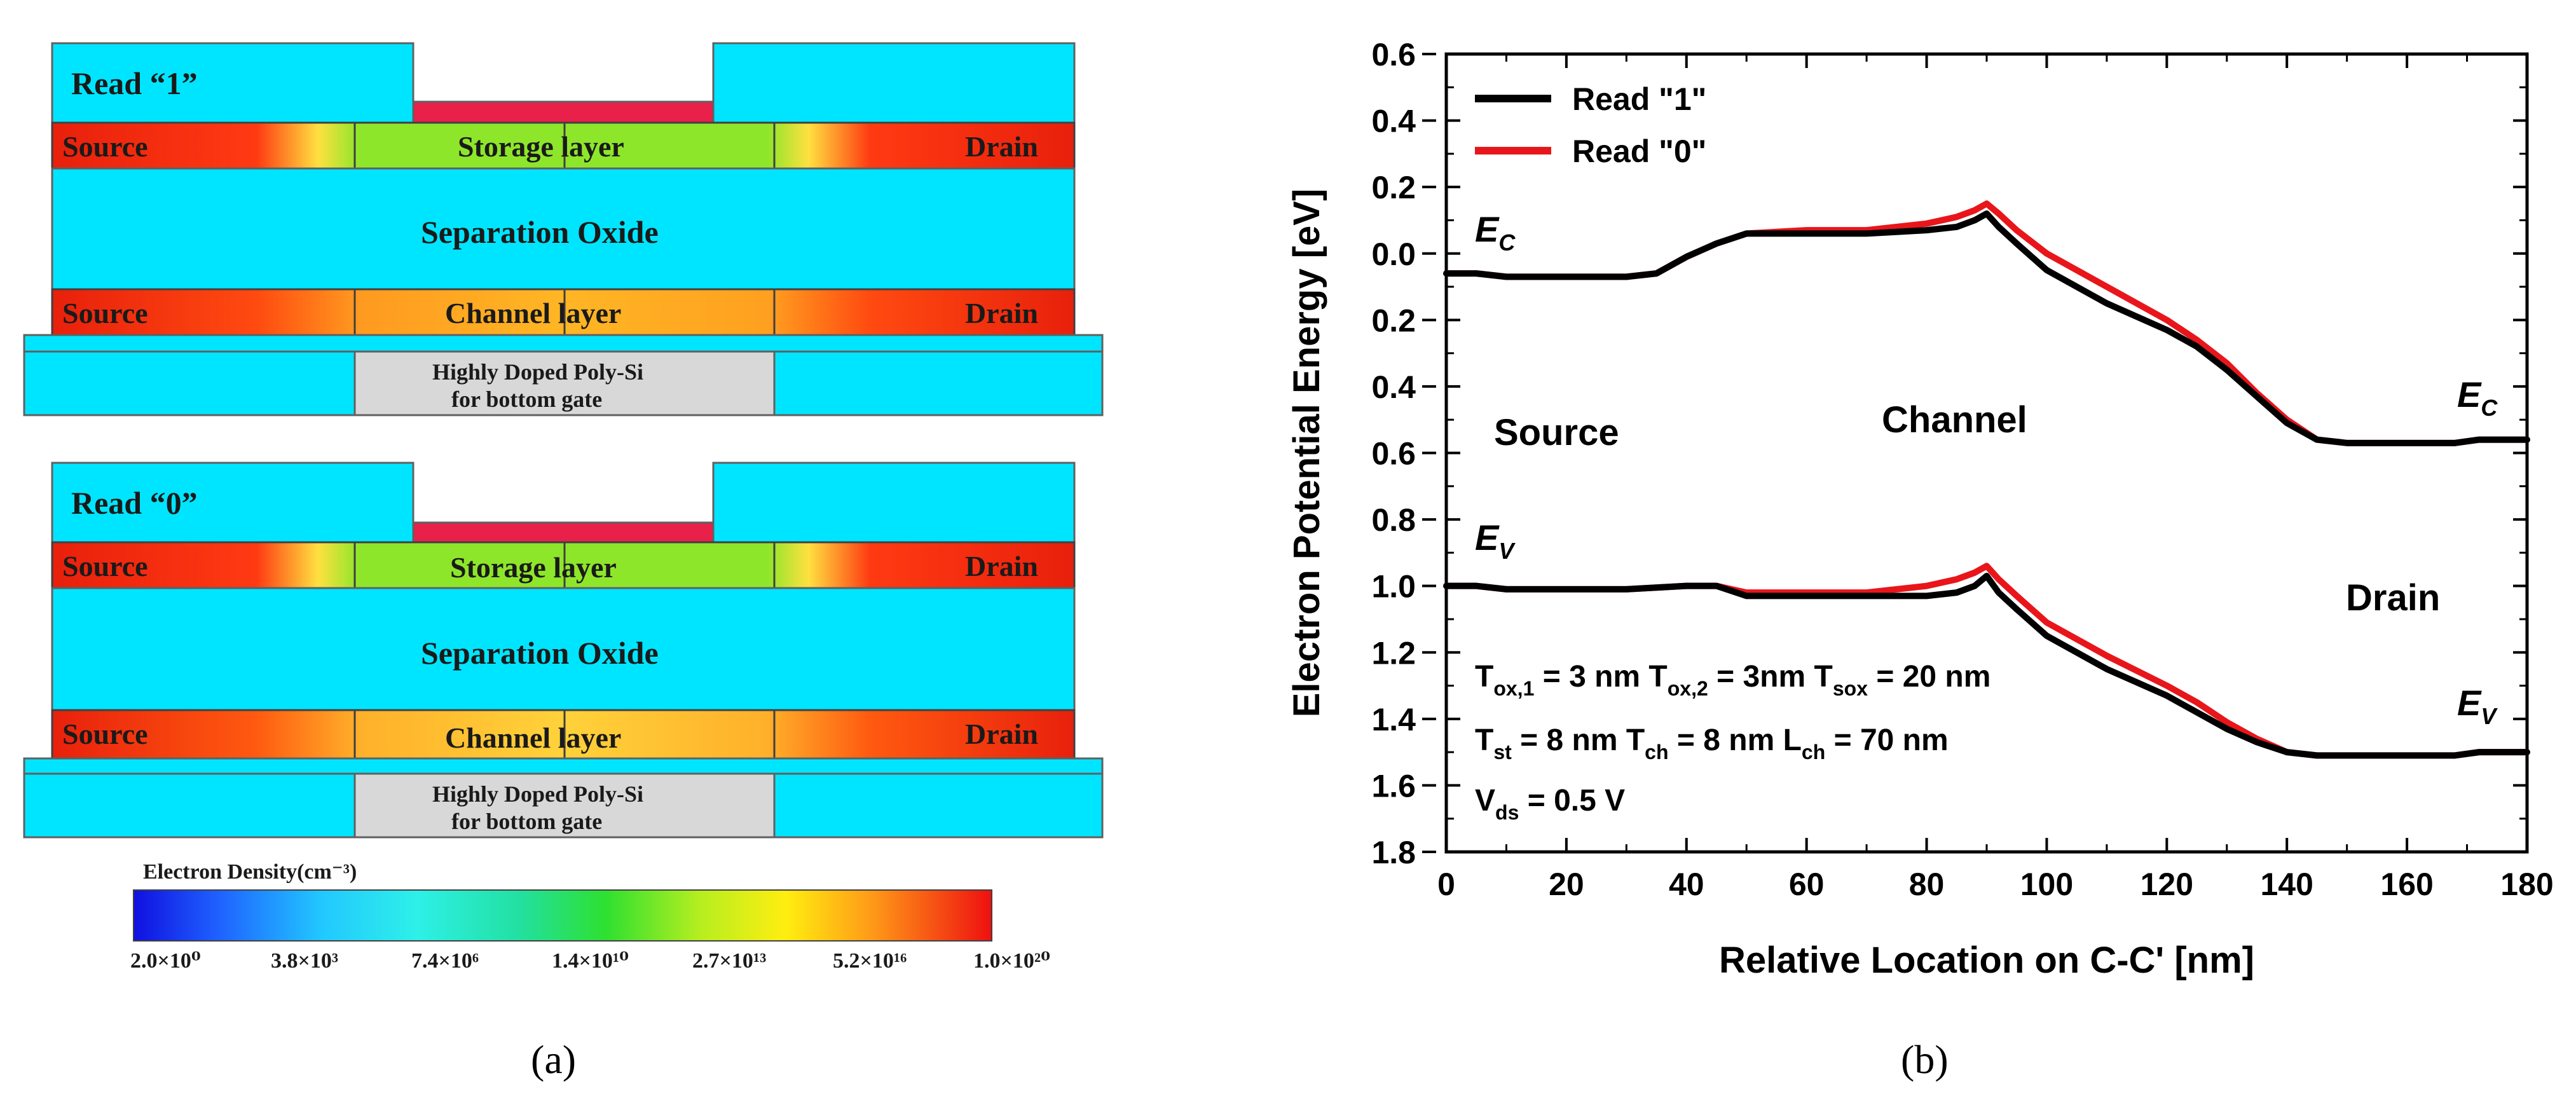 This screenshot has height=1096, width=2576. I want to click on x-tick-label: 180, so click(2526, 884).